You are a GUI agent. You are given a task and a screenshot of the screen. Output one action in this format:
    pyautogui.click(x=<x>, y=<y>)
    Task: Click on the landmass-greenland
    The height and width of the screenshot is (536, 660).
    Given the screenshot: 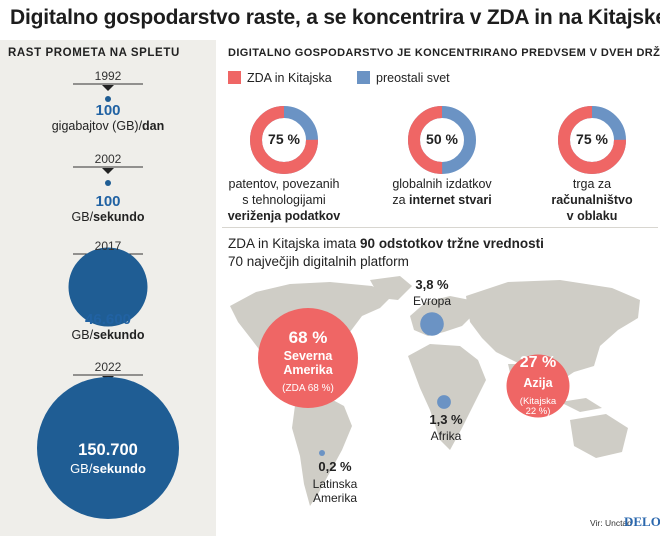 What is the action you would take?
    pyautogui.click(x=391, y=288)
    